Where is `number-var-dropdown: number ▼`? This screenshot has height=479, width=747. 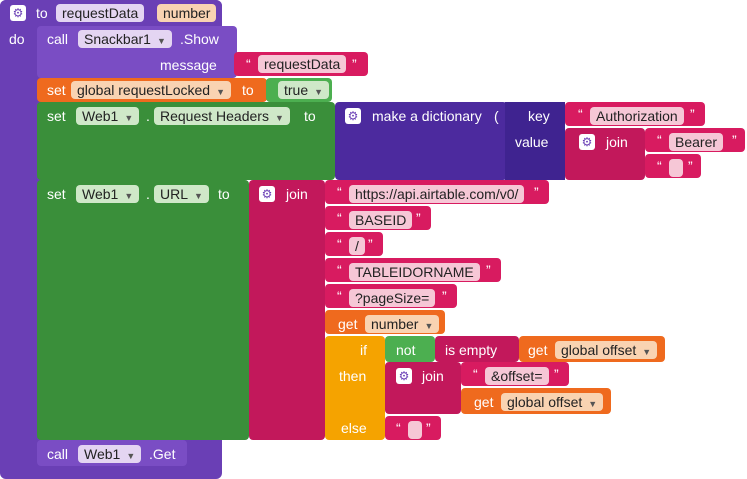 number-var-dropdown: number ▼ is located at coordinates (402, 324).